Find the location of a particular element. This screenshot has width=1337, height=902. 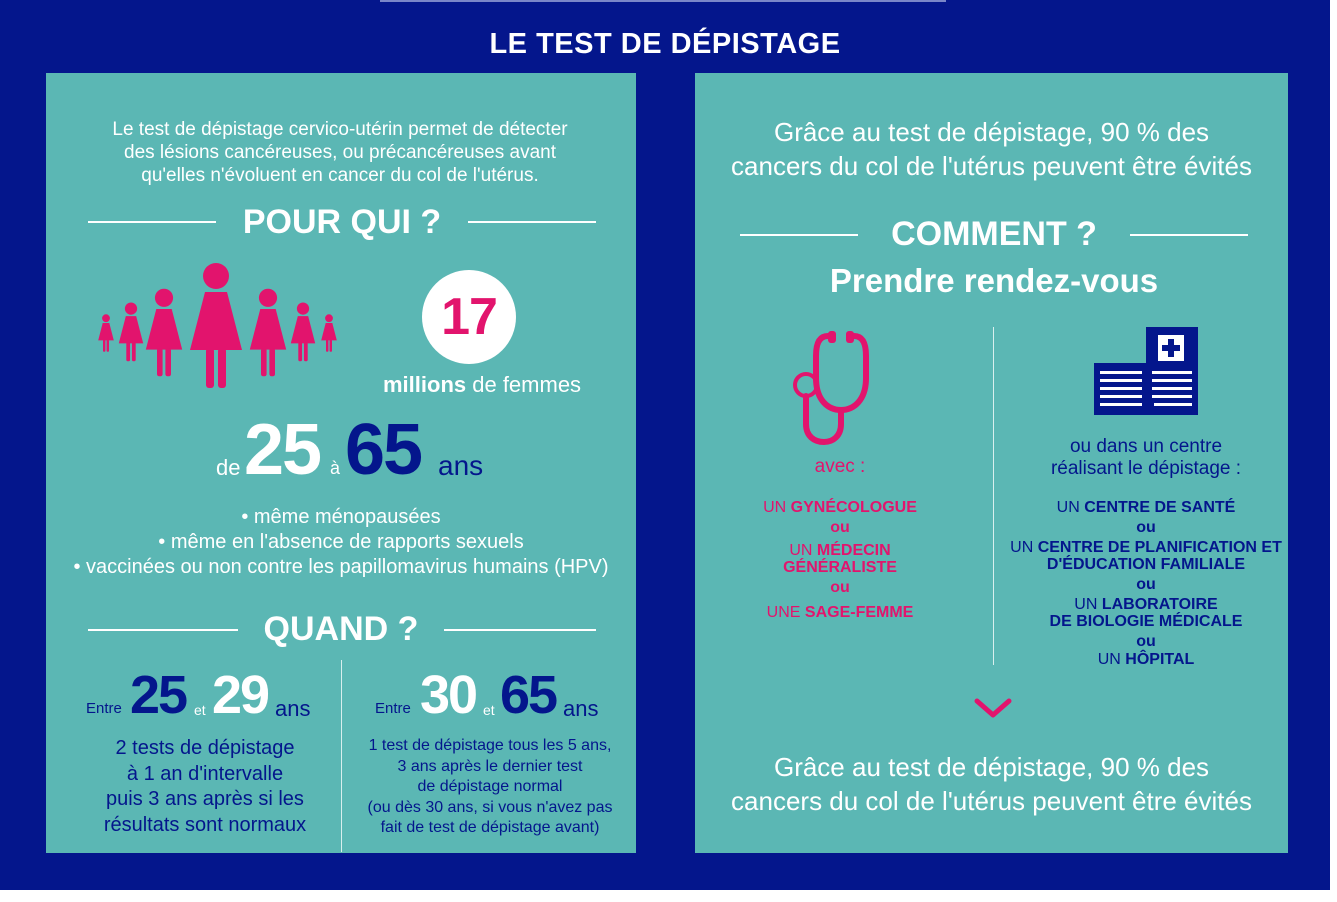

hospital-building-icon is located at coordinates (1146, 371).